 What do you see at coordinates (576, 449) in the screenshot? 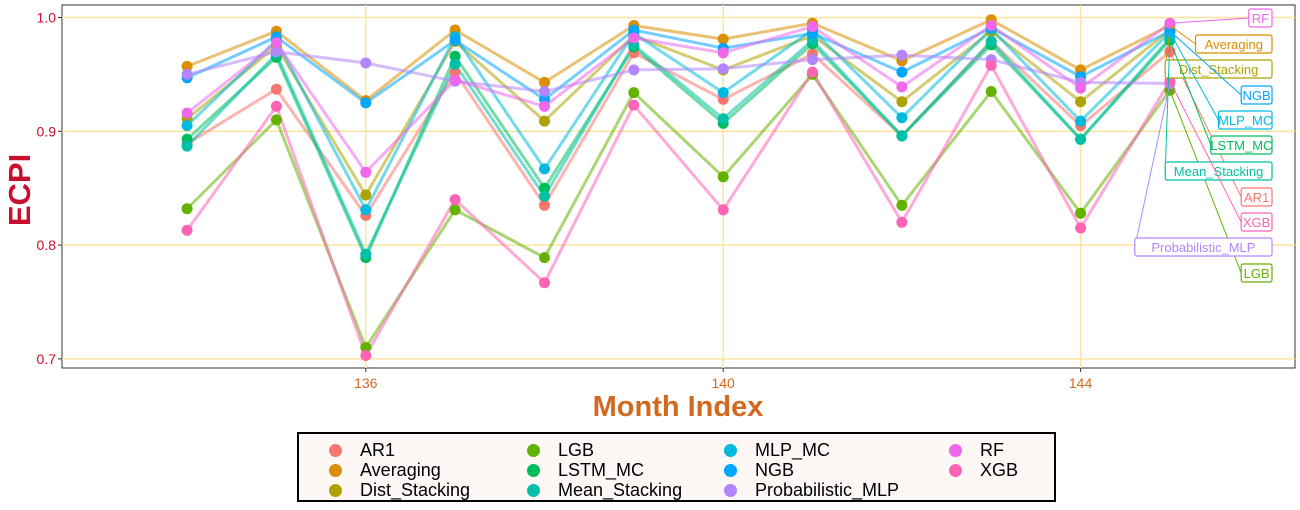
I see `legend-label: LGB` at bounding box center [576, 449].